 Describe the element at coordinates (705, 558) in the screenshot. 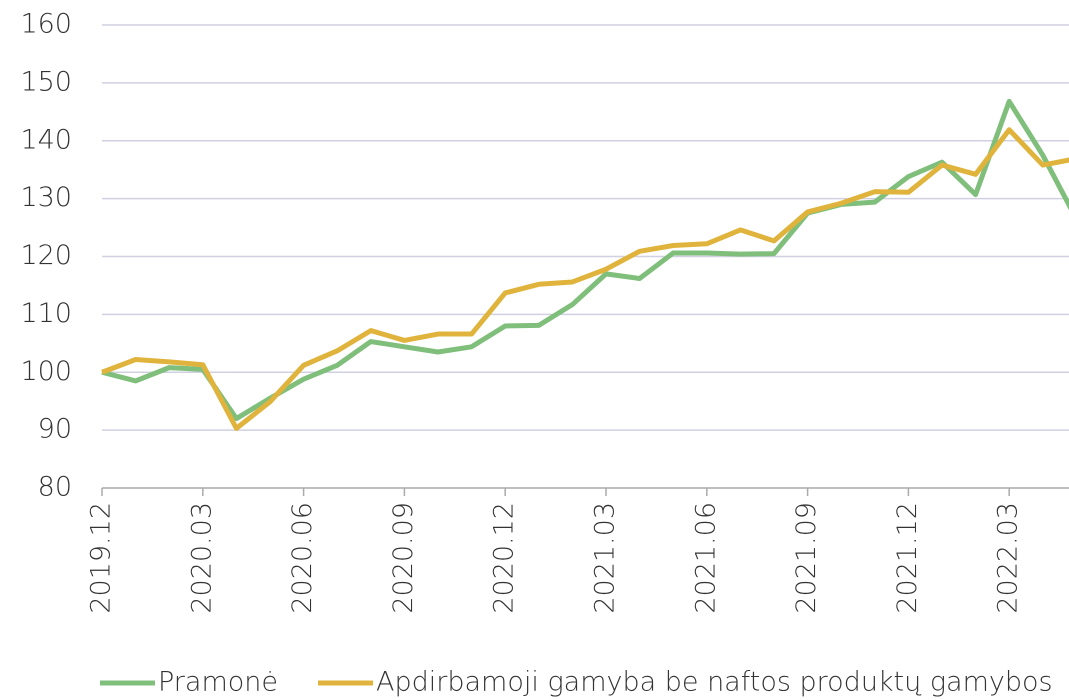

I see `x-tick-label: 2021.06` at that location.